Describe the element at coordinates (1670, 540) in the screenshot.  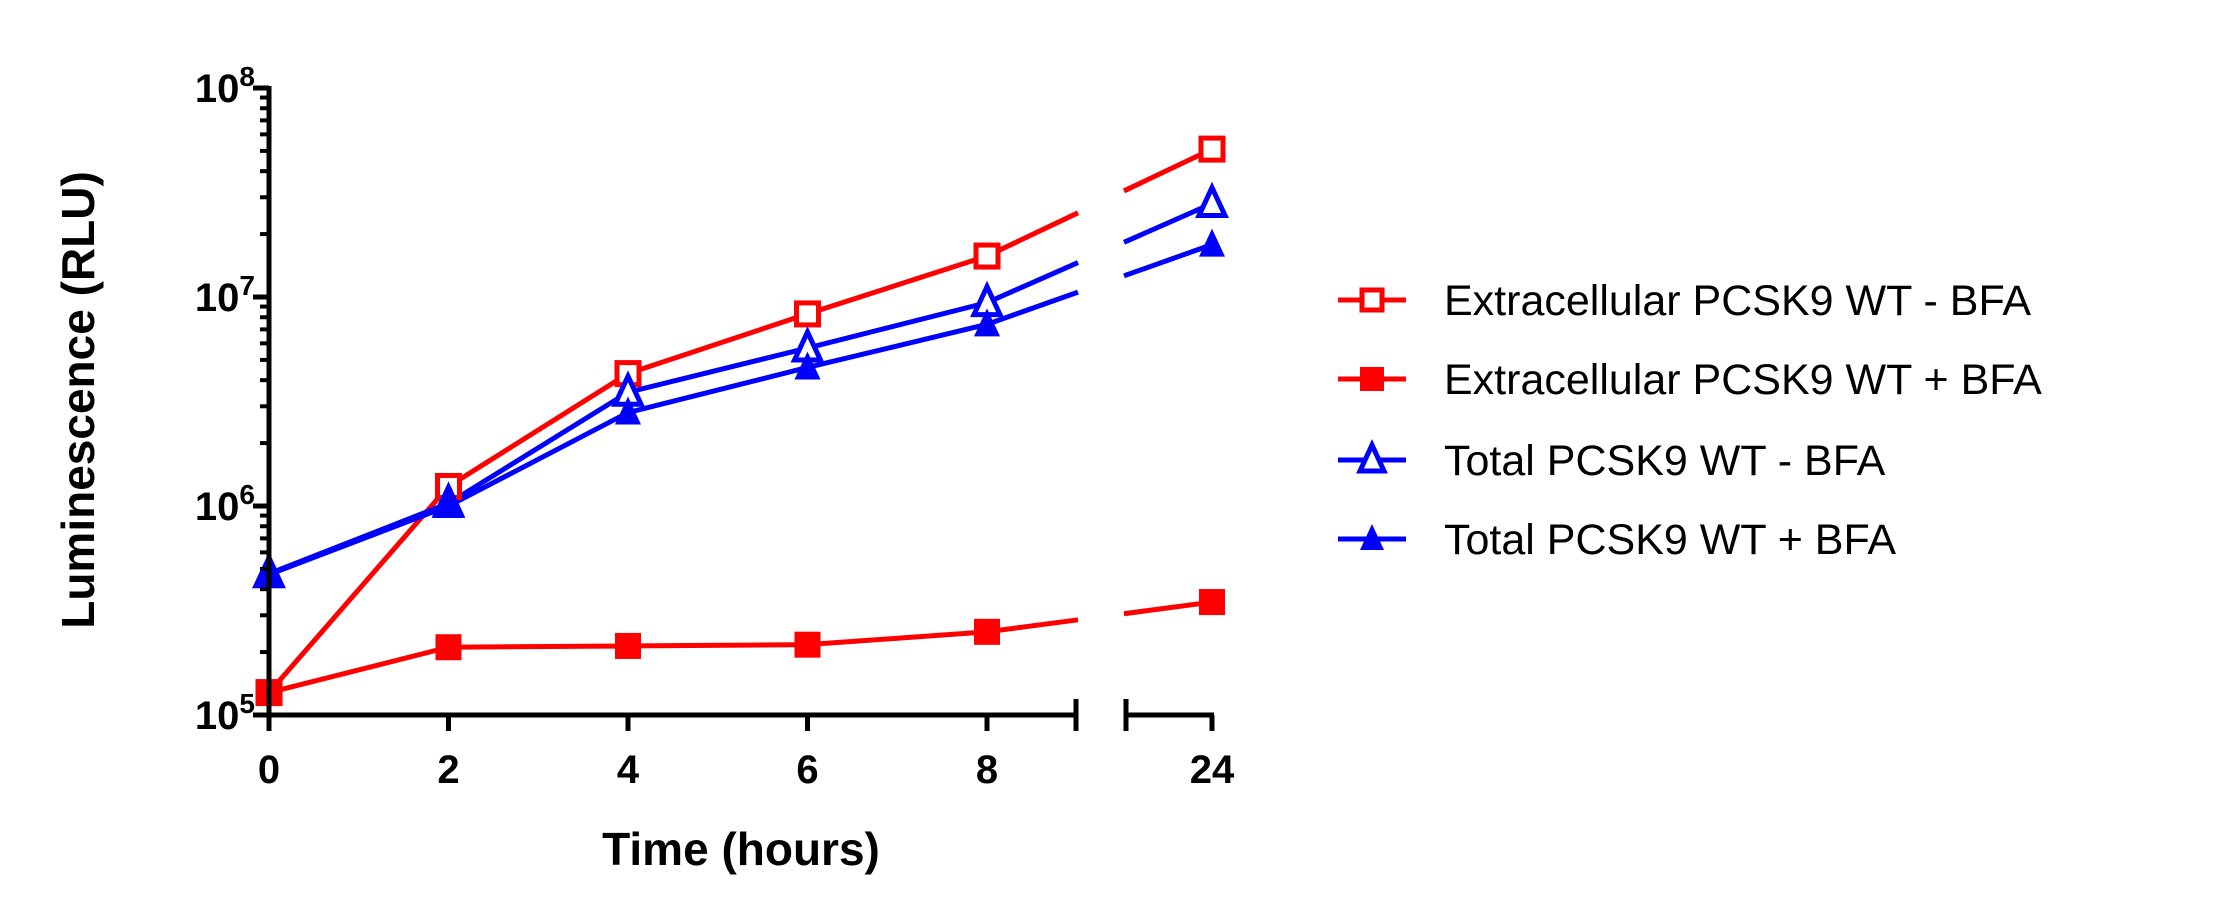
I see `legend-label: Total PCSK9 WT + BFA` at that location.